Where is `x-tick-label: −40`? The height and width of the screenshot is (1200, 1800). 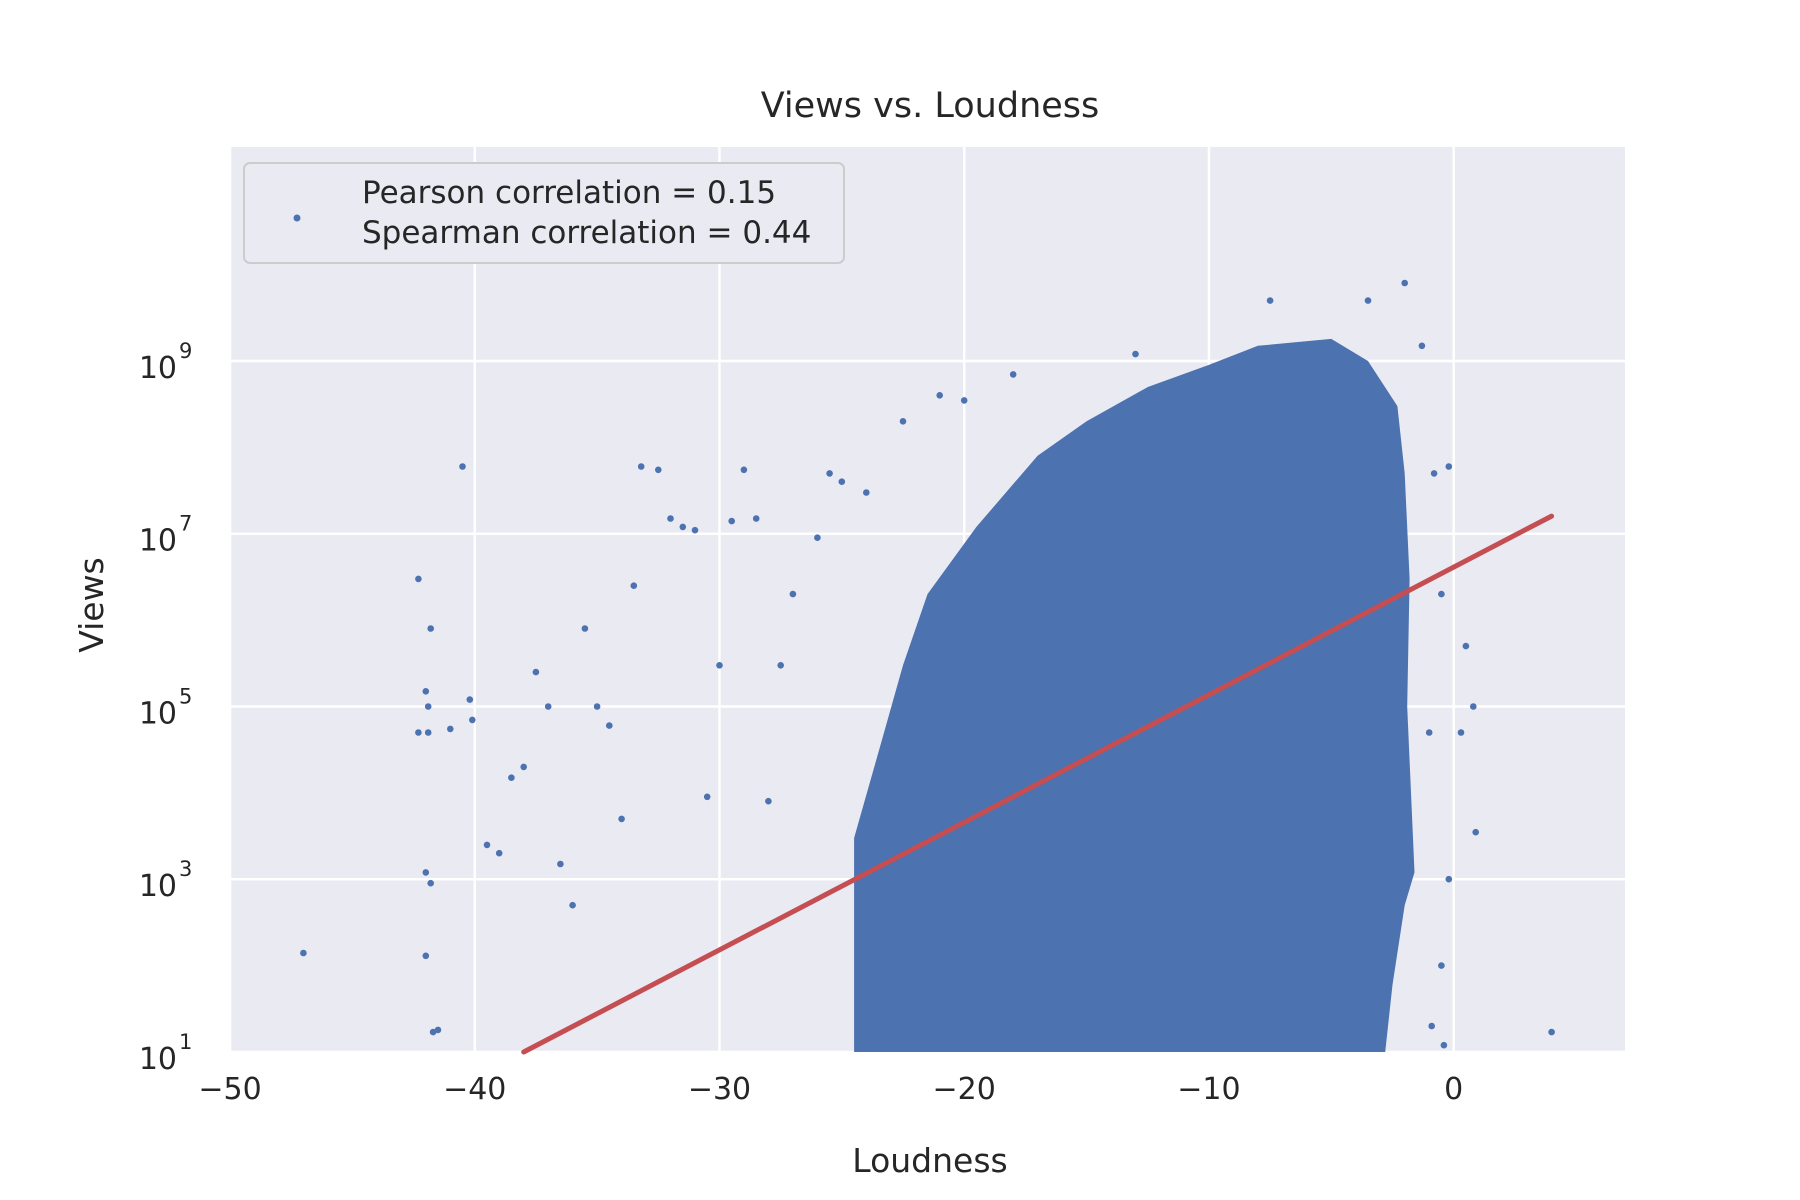
x-tick-label: −40 is located at coordinates (474, 1089).